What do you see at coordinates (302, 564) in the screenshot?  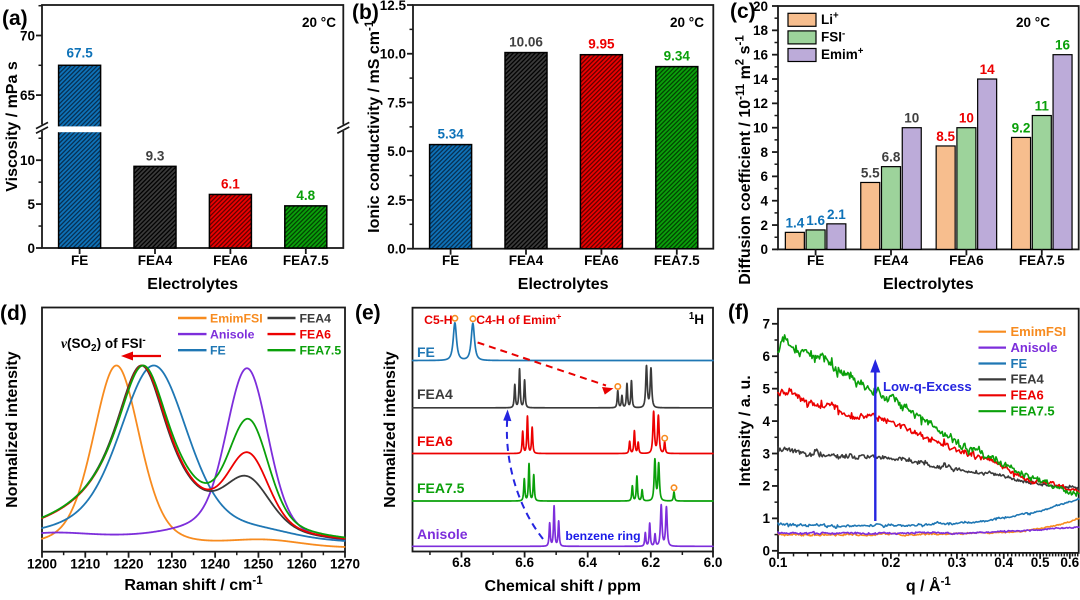 I see `svg-text: 1260` at bounding box center [302, 564].